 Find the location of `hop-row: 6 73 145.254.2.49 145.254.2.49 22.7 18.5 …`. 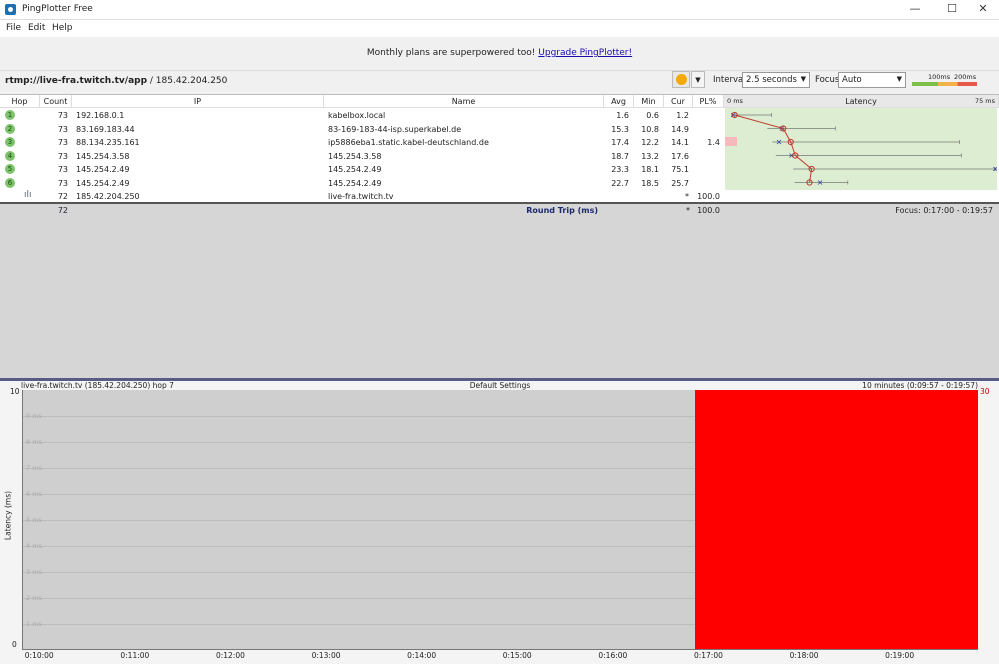

hop-row: 6 73 145.254.2.49 145.254.2.49 22.7 18.5 … is located at coordinates (362, 184).